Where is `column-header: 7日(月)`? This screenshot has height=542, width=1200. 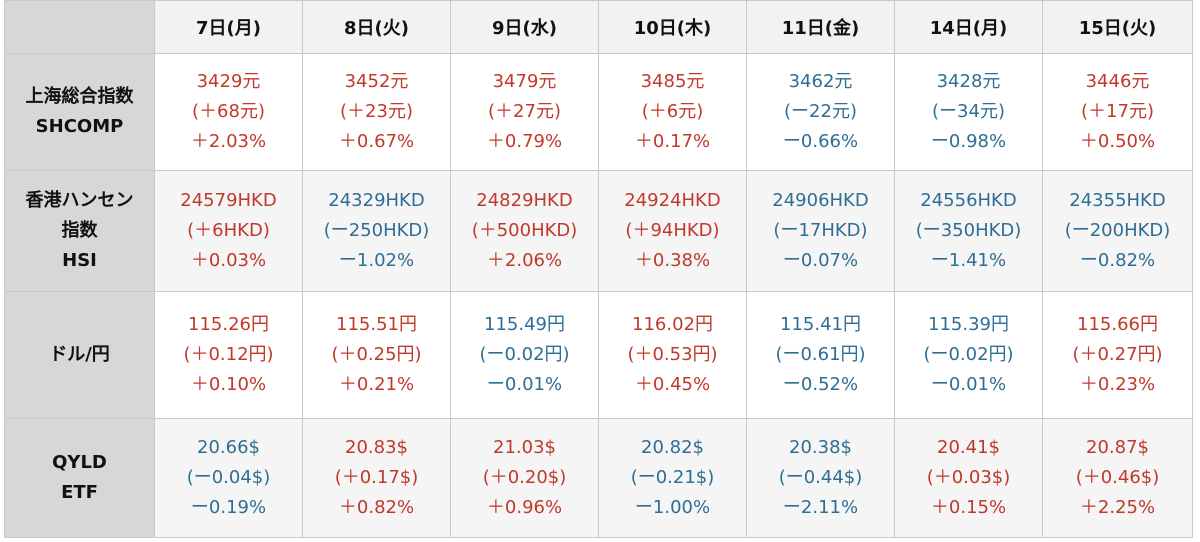
column-header: 7日(月) is located at coordinates (228, 27).